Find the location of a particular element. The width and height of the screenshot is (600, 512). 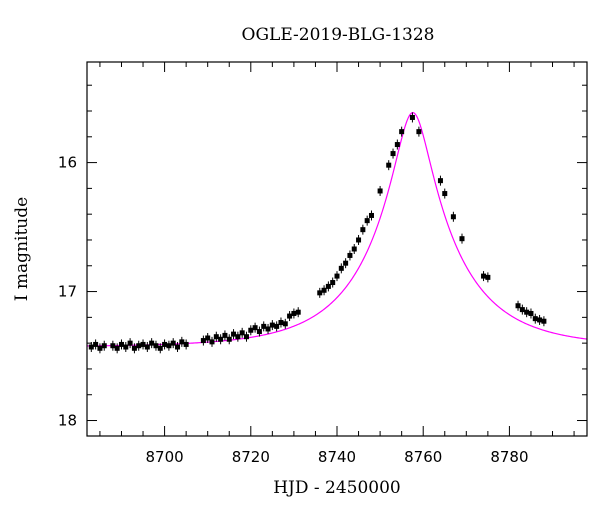

y-axis-label: I magnitude is located at coordinates (22, 249).